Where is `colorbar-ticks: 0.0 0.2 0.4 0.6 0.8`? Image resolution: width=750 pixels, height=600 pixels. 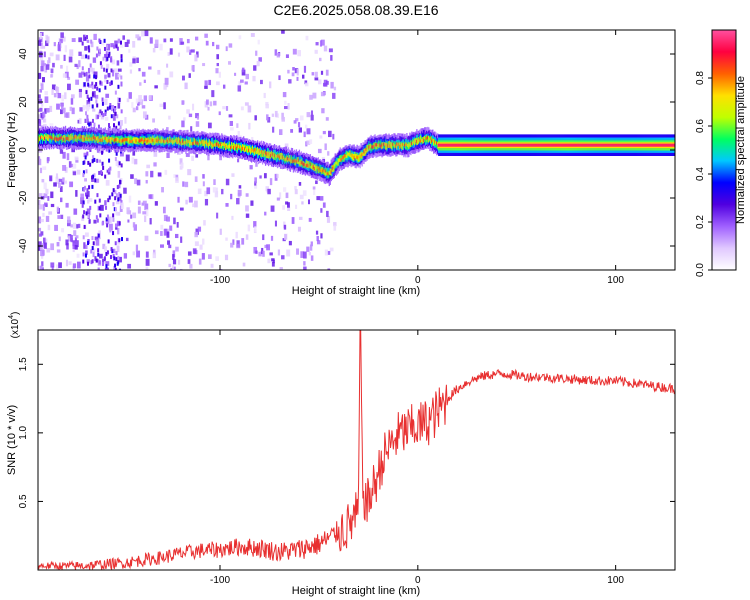
colorbar-ticks: 0.0 0.2 0.4 0.6 0.8 is located at coordinates (703, 174).